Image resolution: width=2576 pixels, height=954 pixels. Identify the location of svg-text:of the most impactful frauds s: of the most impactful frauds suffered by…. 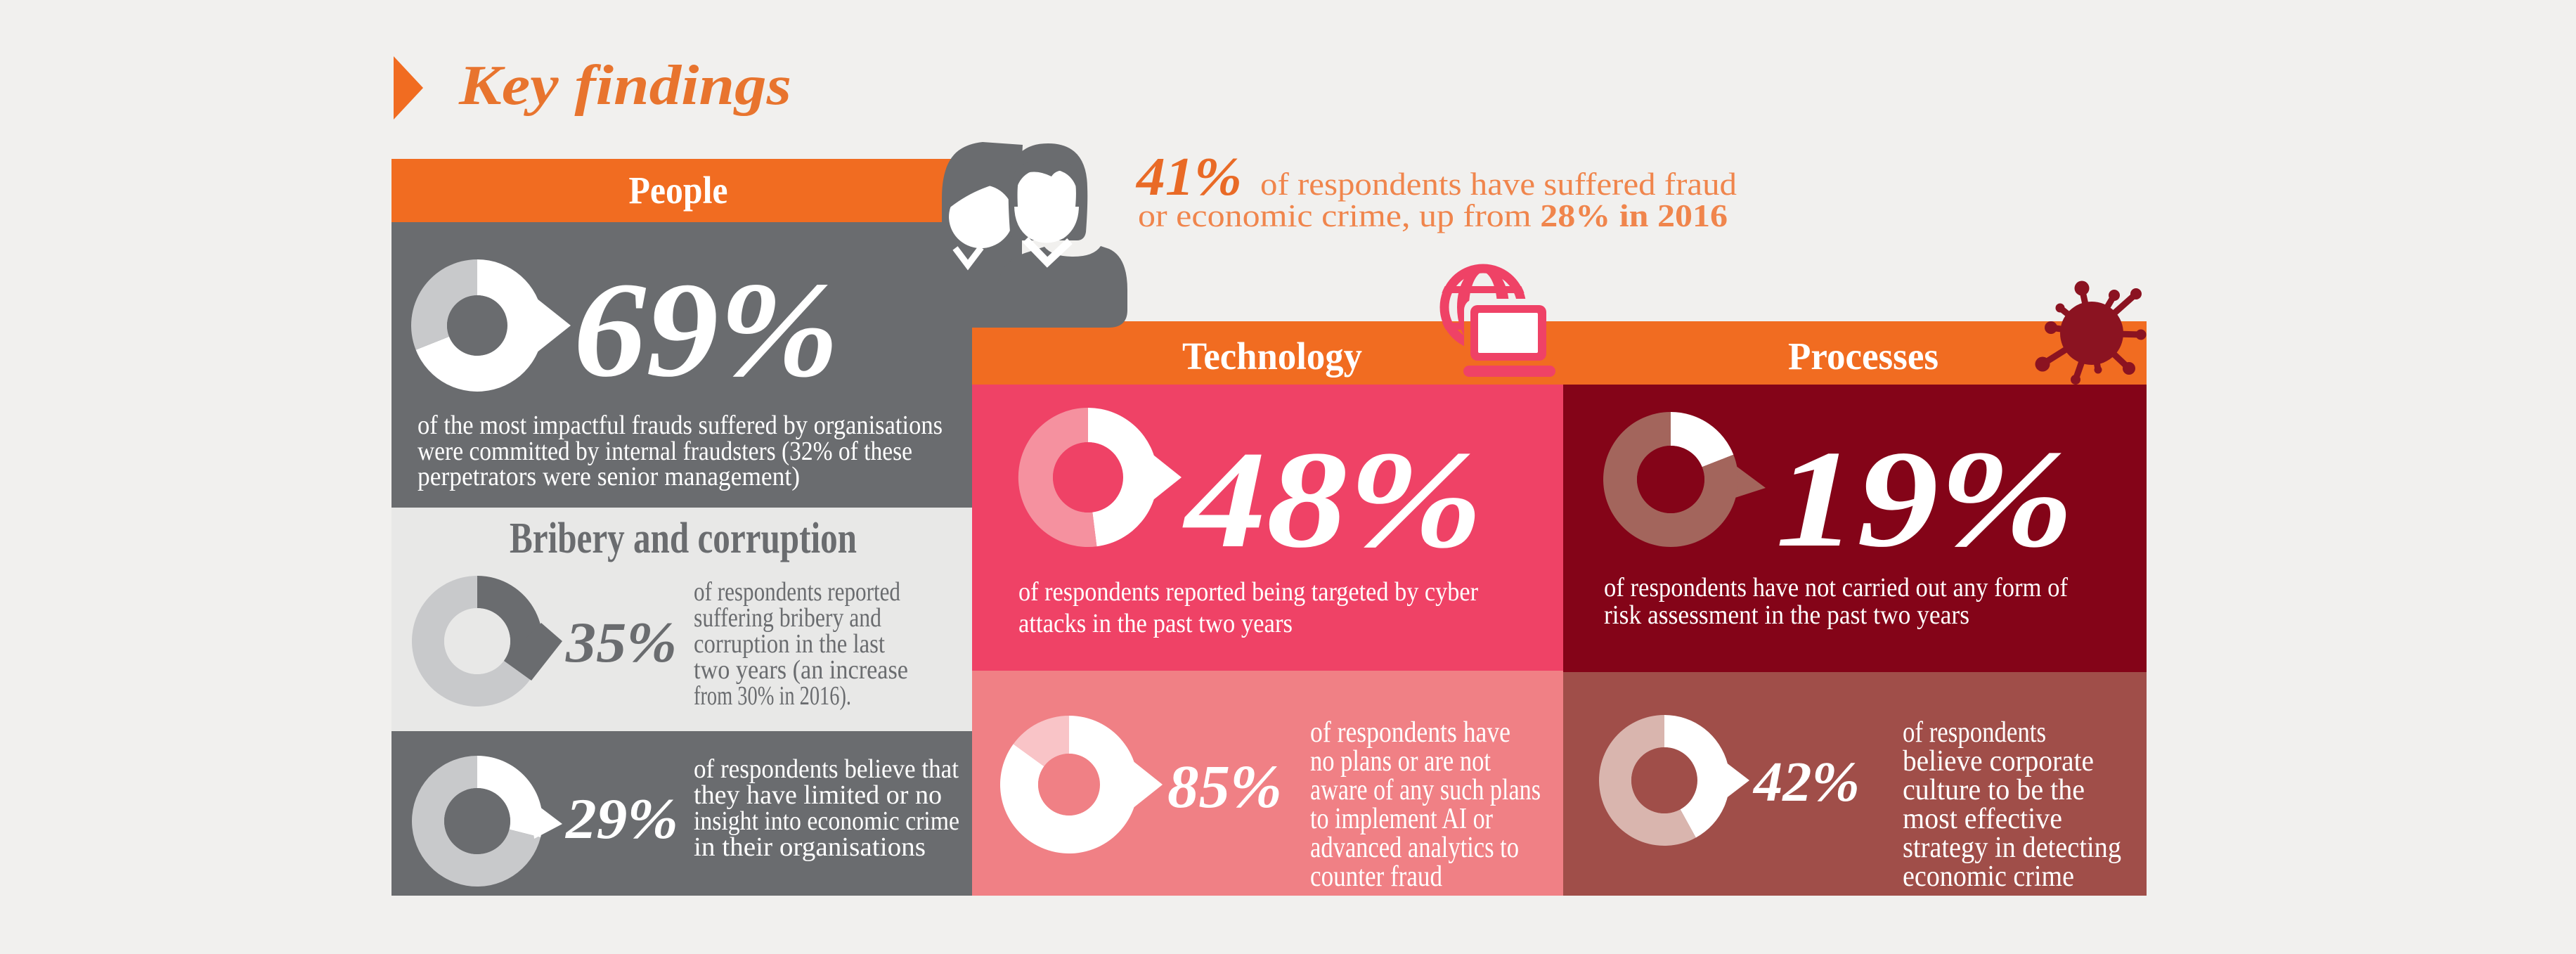
(681, 426).